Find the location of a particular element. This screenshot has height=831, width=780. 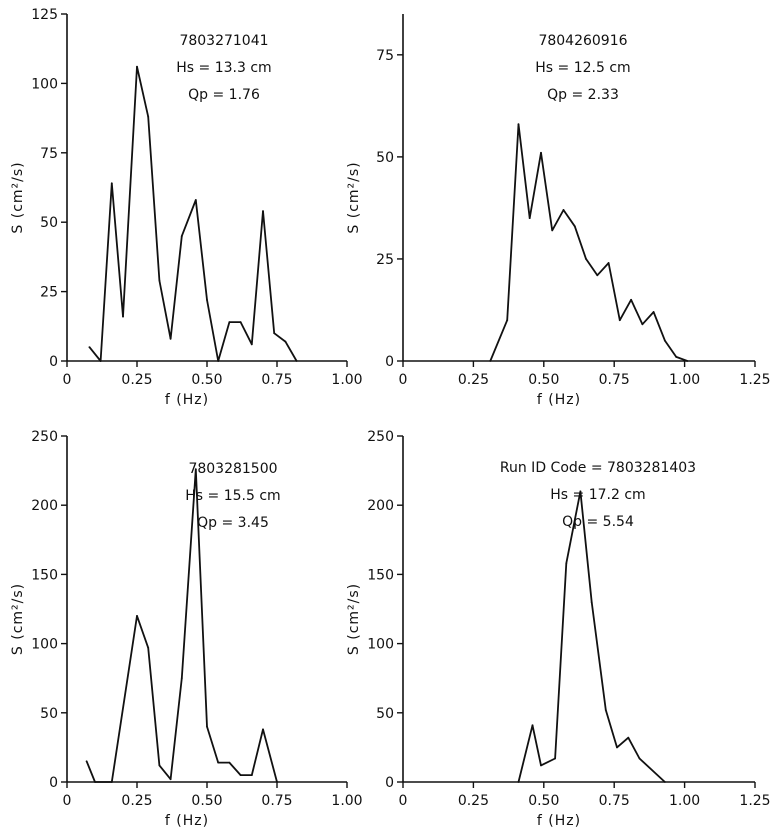

hs-annotation: Hs = 17.2 cm is located at coordinates (597, 495).